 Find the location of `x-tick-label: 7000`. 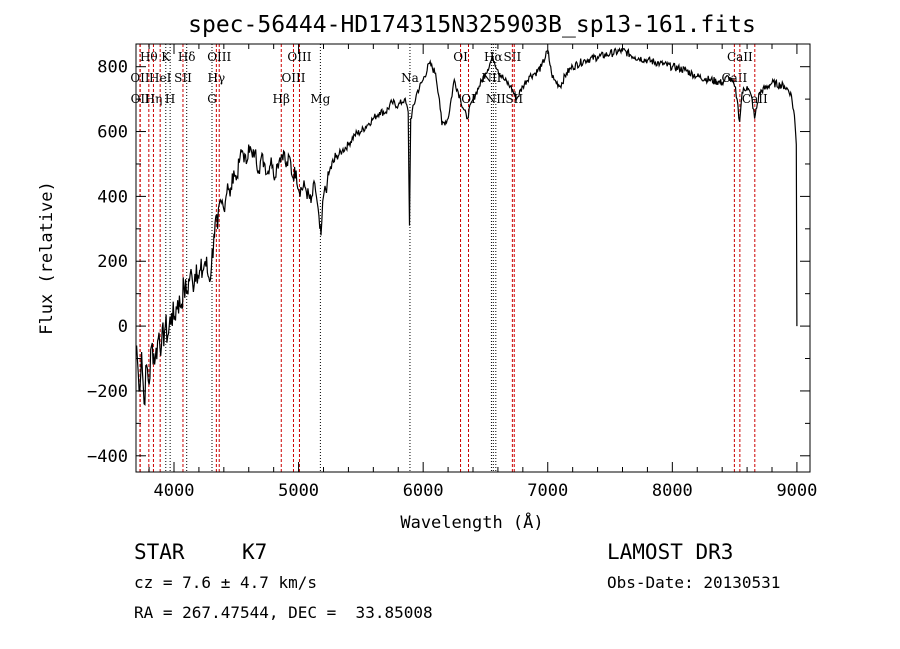

x-tick-label: 7000 is located at coordinates (547, 491).